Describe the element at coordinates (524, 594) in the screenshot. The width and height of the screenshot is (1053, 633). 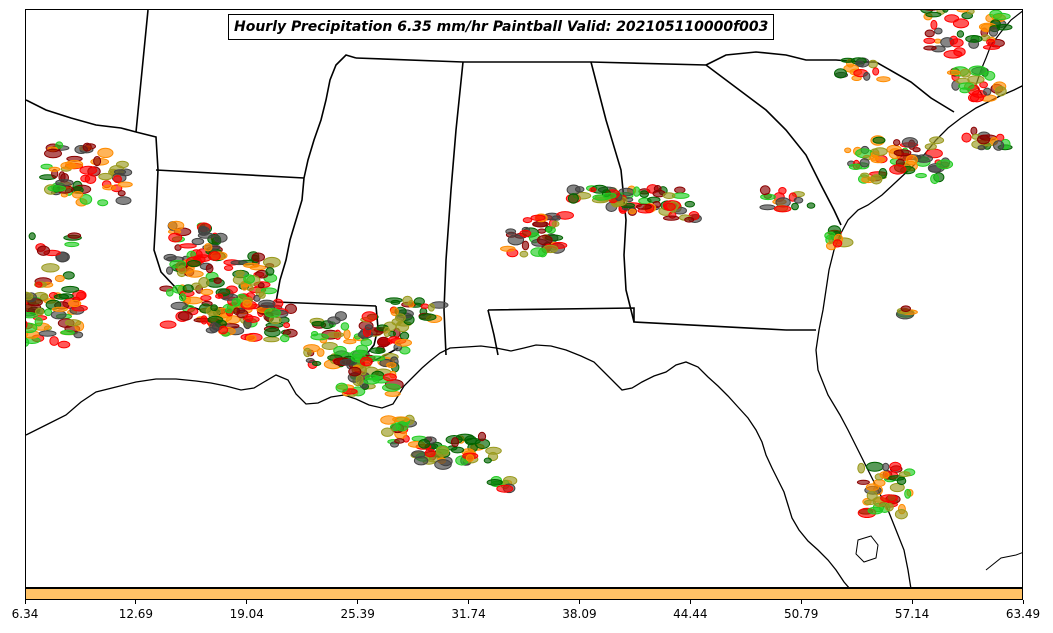
I see `colorbar` at that location.